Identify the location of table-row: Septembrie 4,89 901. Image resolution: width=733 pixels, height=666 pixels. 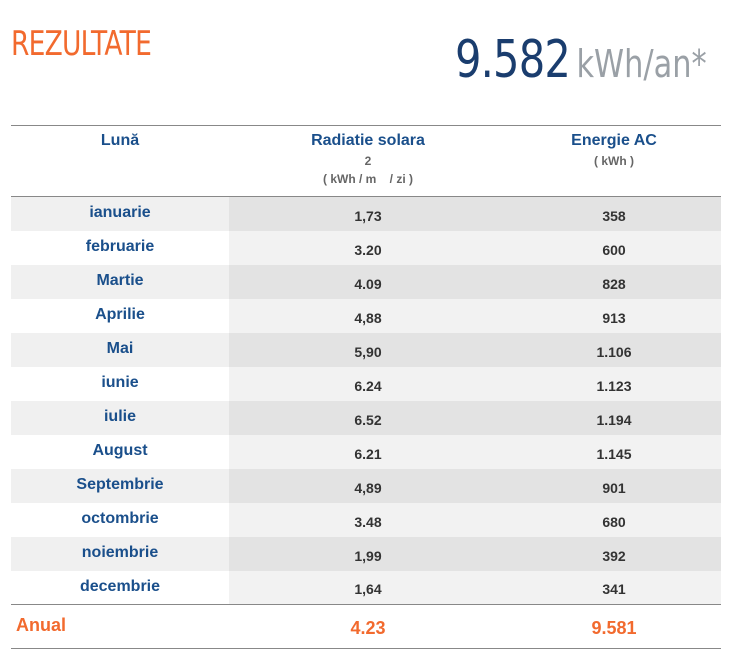
(366, 485).